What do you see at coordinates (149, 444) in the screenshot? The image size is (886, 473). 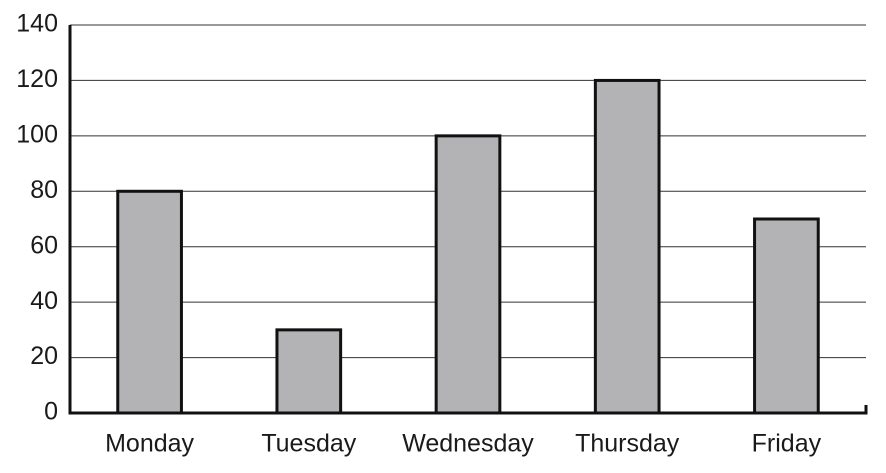 I see `x-tick-label: Monday` at bounding box center [149, 444].